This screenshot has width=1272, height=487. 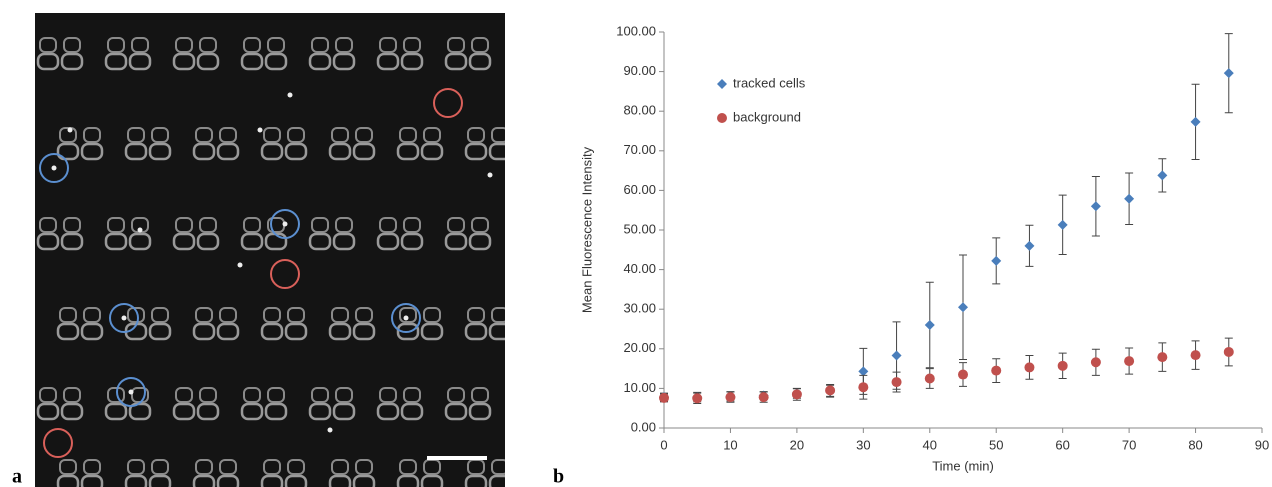 I want to click on x-tick-label: 50, so click(x=996, y=444).